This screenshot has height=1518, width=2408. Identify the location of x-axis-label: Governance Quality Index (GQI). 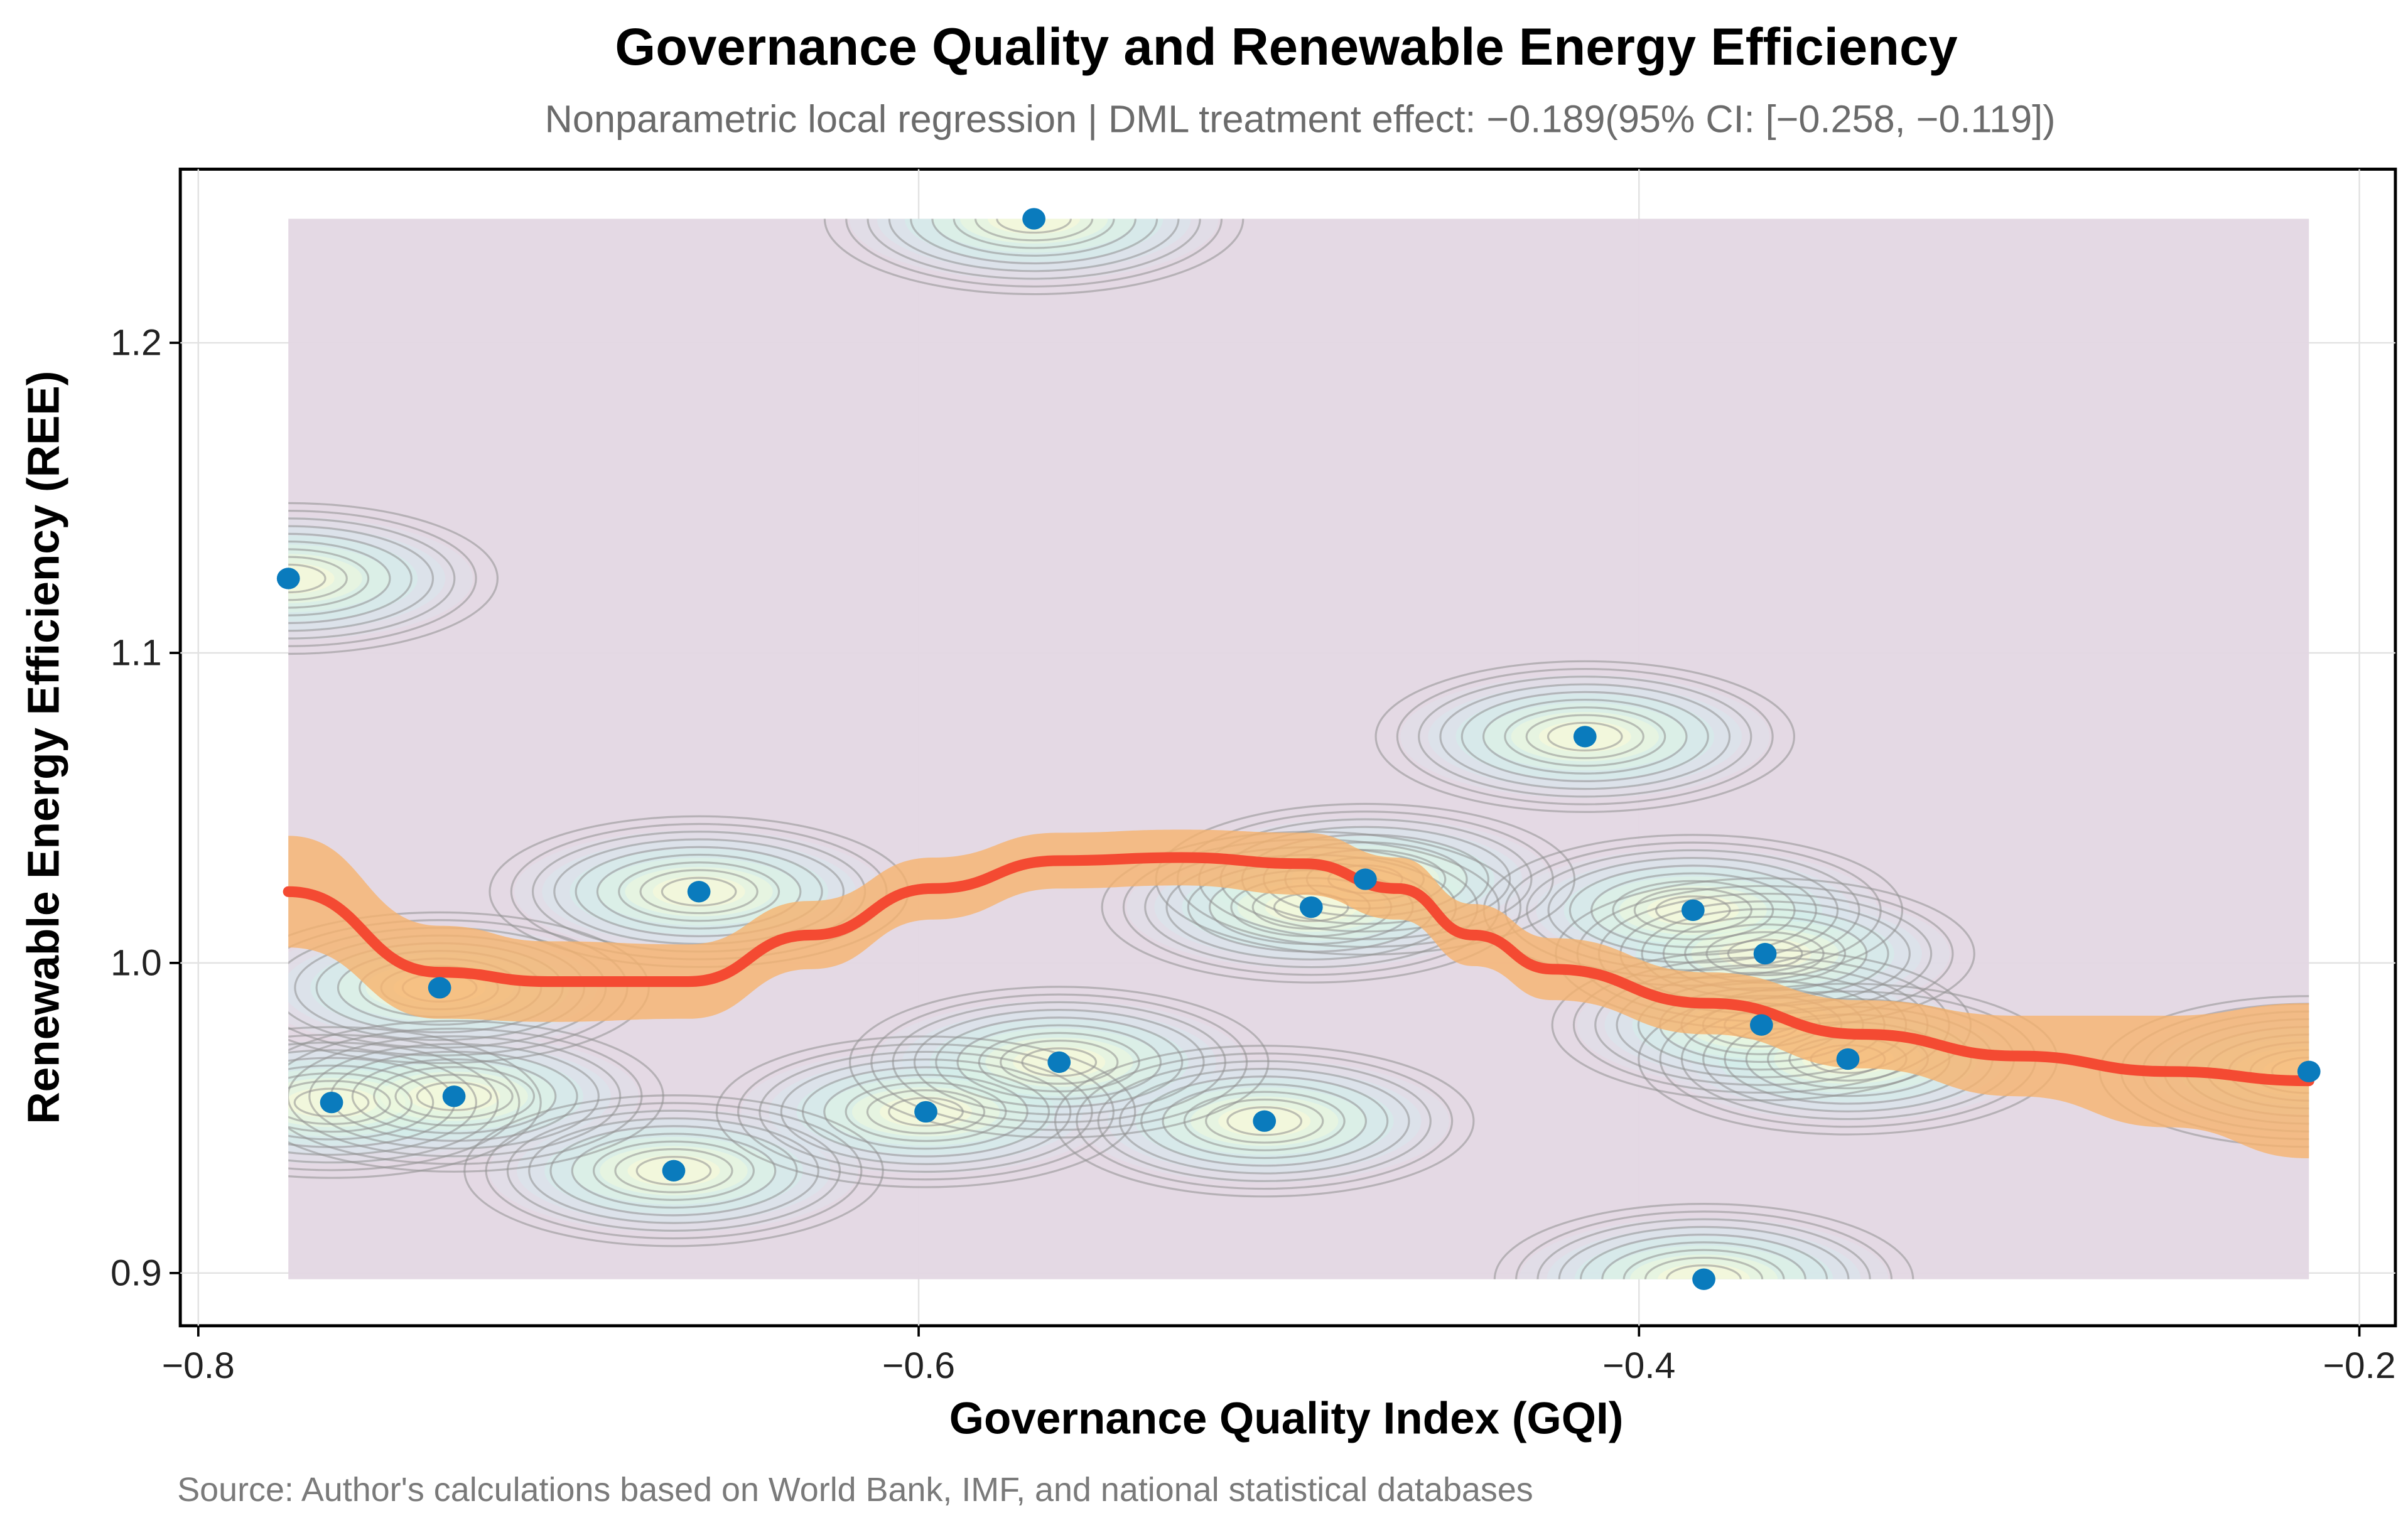
(1286, 1419).